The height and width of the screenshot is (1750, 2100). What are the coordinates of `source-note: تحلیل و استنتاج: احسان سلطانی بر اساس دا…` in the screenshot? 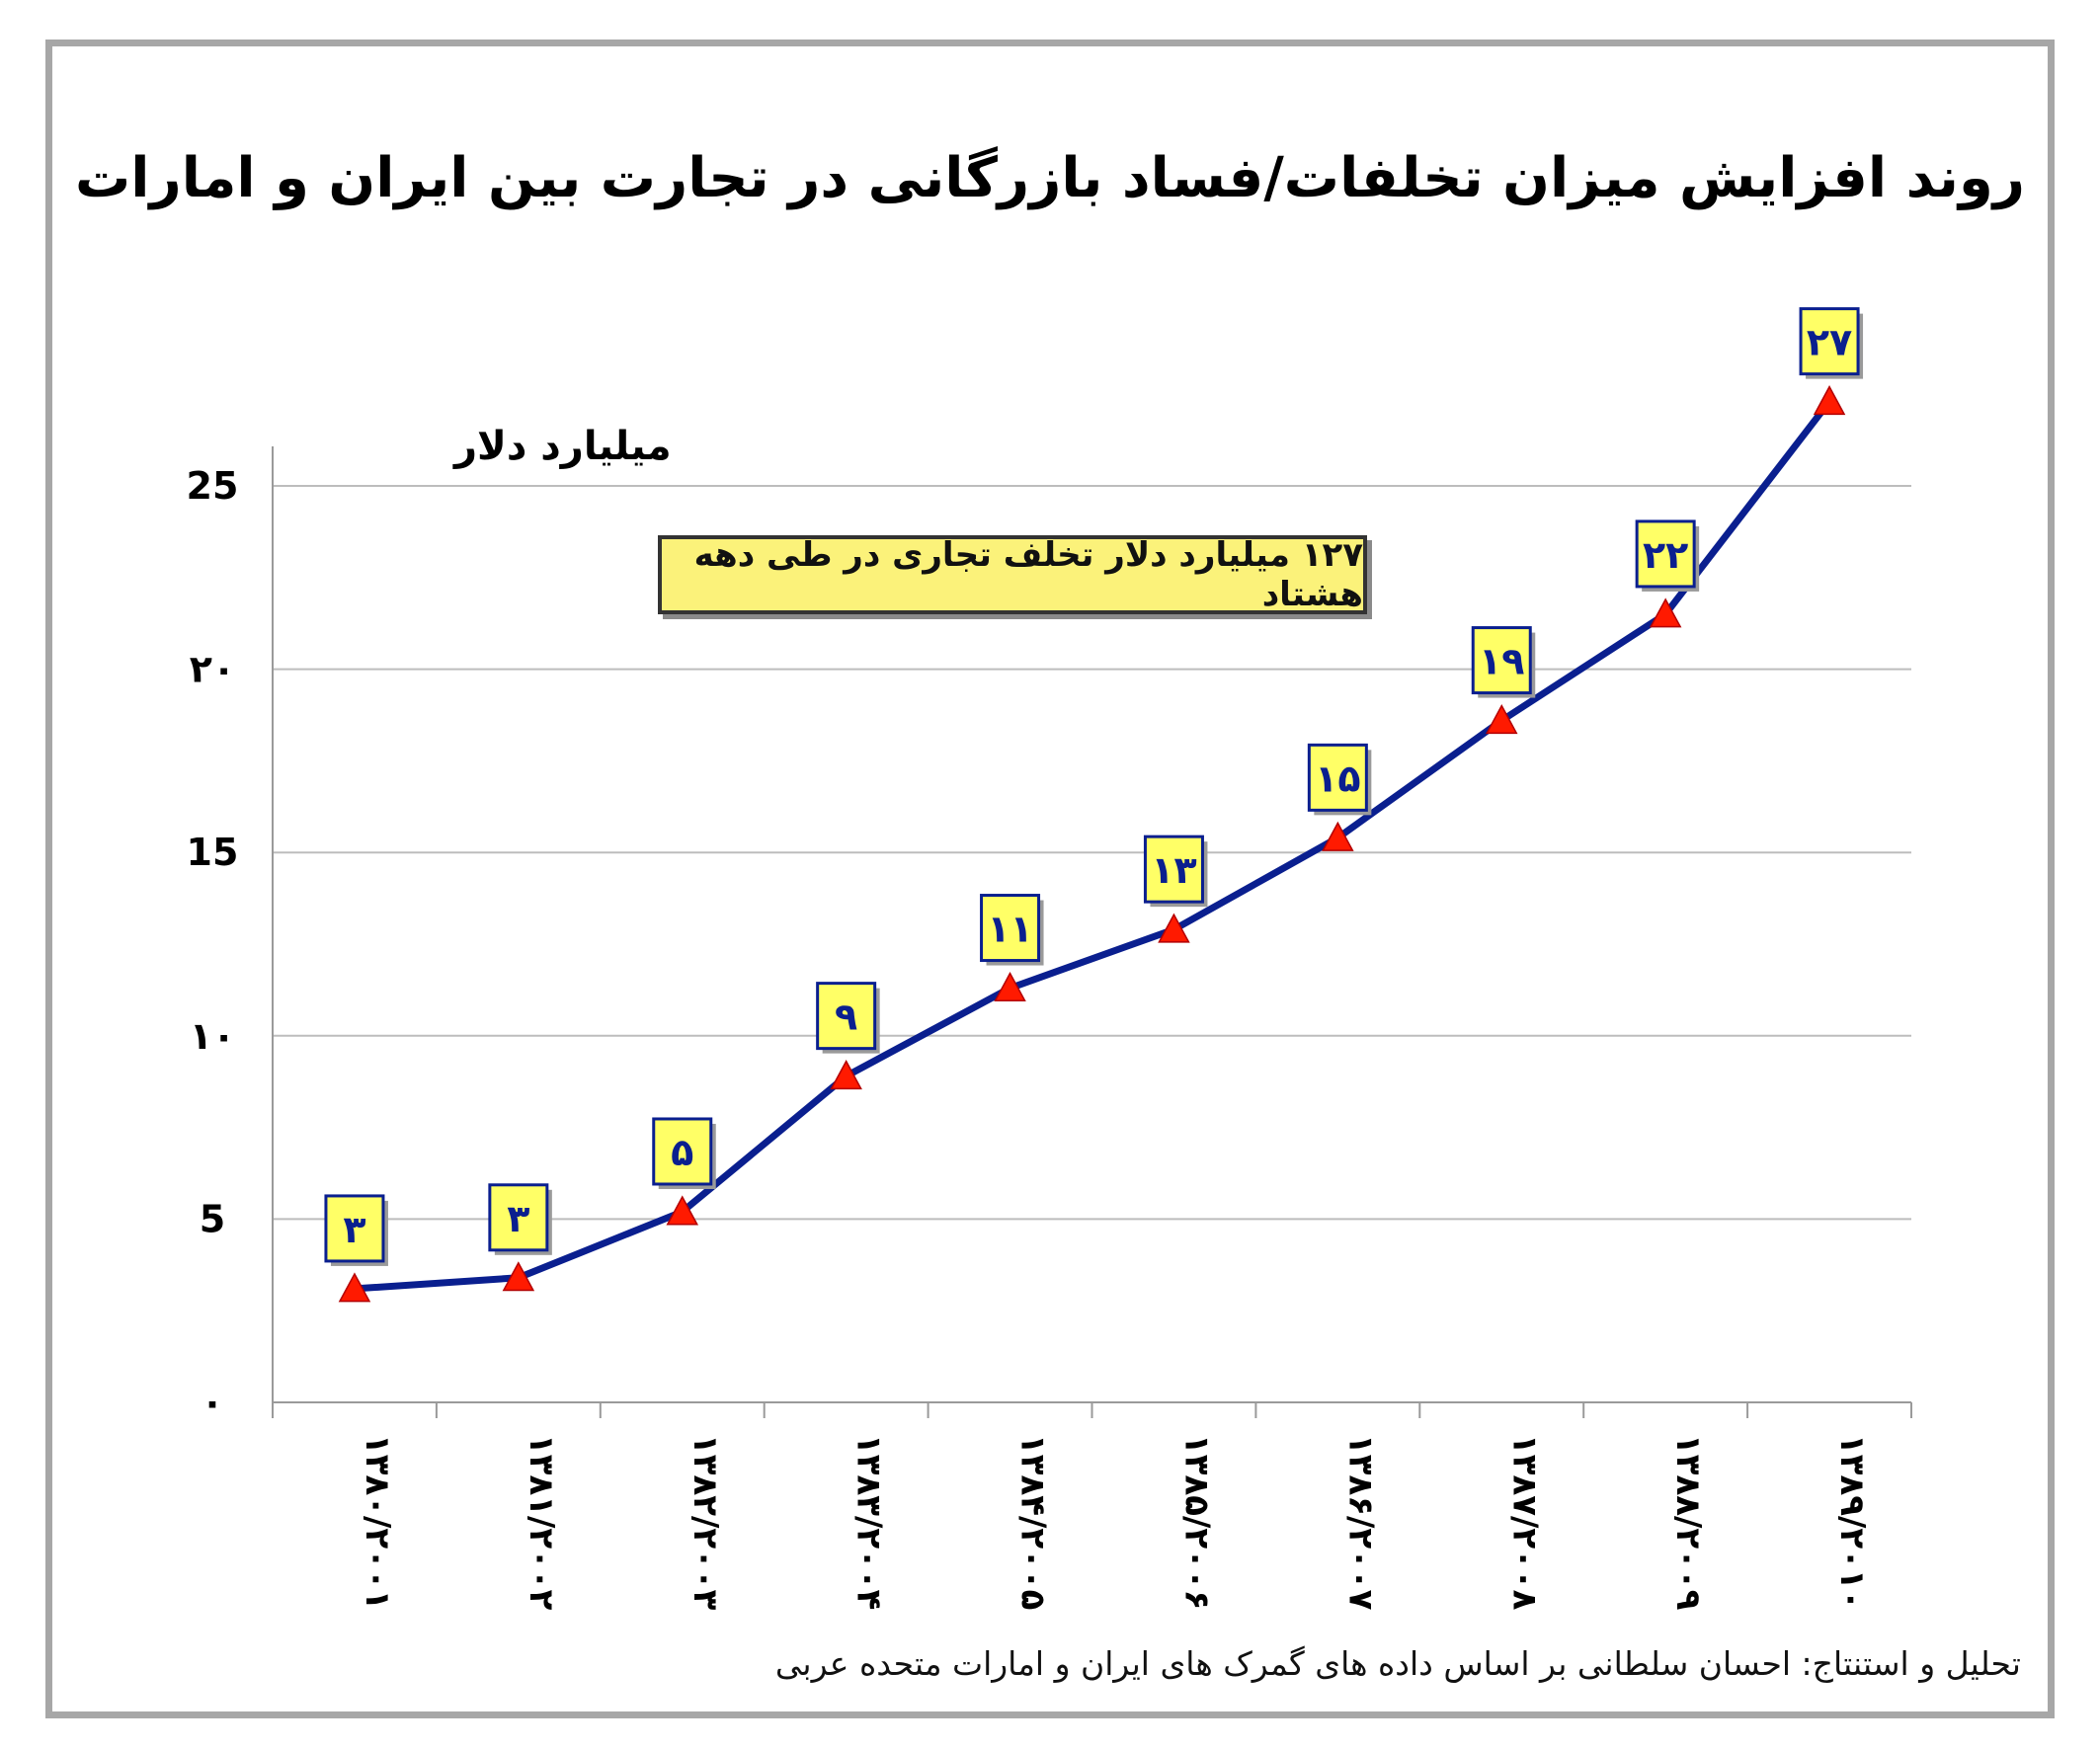 It's located at (1397, 1664).